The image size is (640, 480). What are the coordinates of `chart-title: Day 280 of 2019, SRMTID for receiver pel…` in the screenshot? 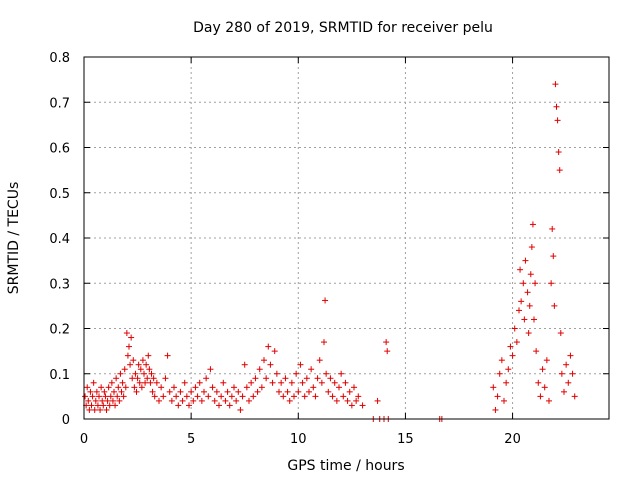 It's located at (343, 28).